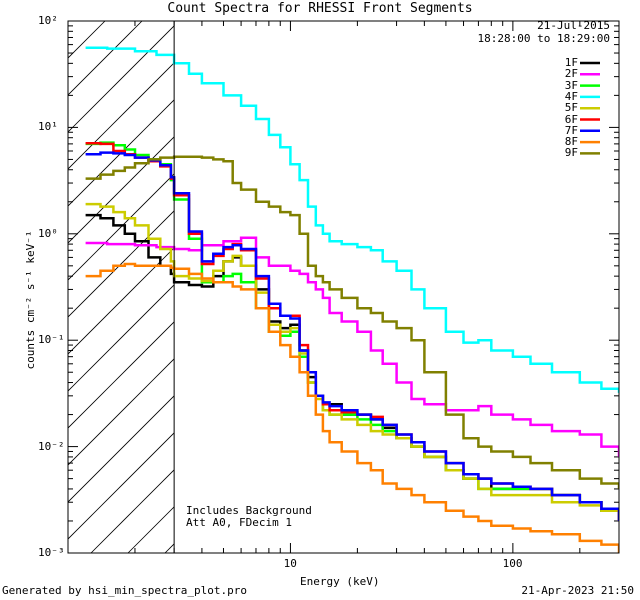 Image resolution: width=640 pixels, height=600 pixels. I want to click on y-tick-label: 10², so click(48, 20).